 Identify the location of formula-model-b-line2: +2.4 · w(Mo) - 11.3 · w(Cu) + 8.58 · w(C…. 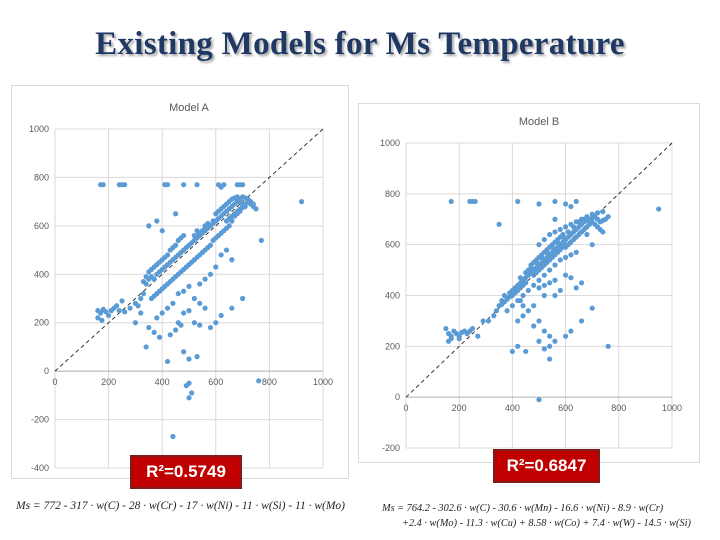
(546, 523).